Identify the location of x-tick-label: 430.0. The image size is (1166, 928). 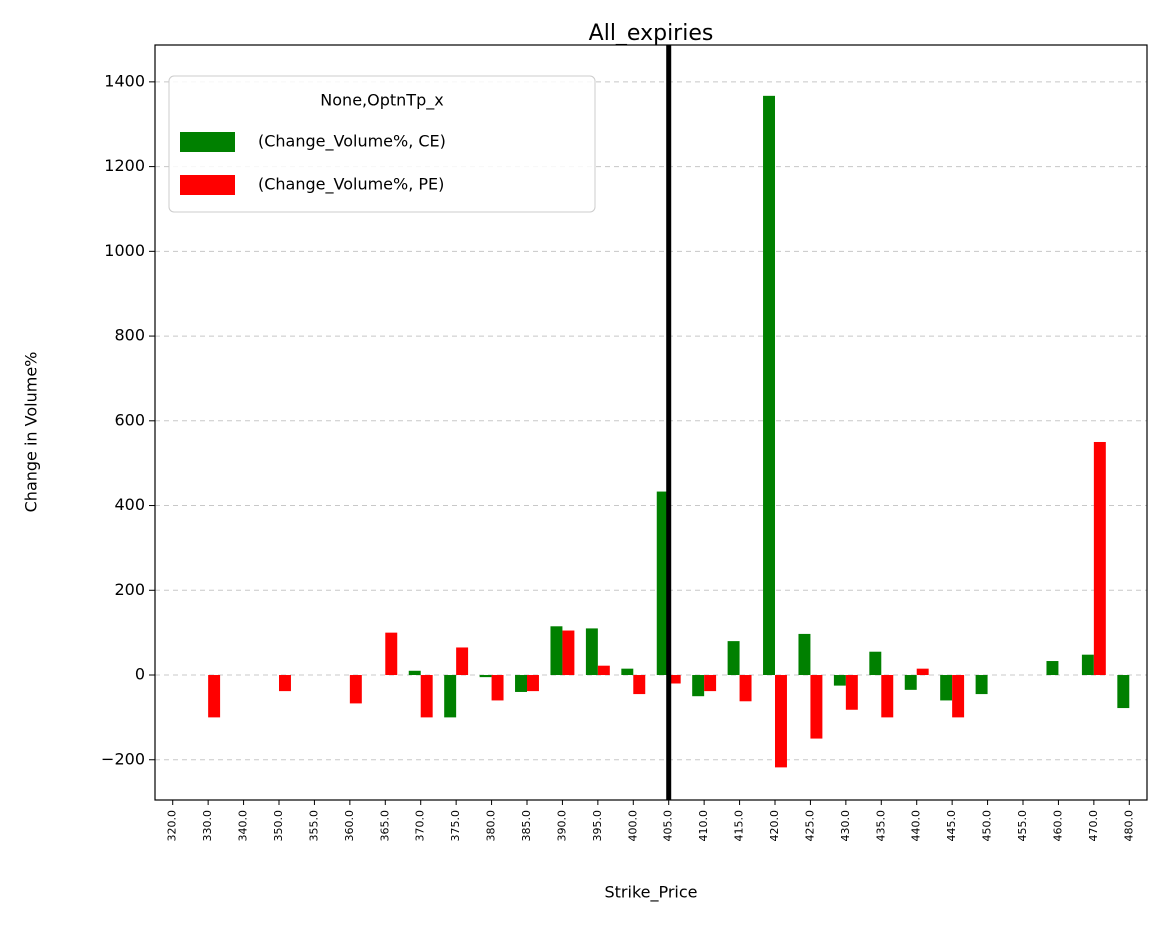
(845, 826).